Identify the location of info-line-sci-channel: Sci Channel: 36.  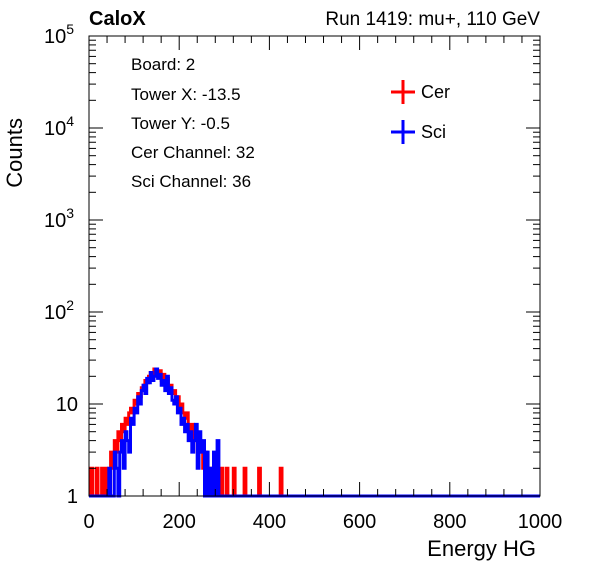
(191, 181).